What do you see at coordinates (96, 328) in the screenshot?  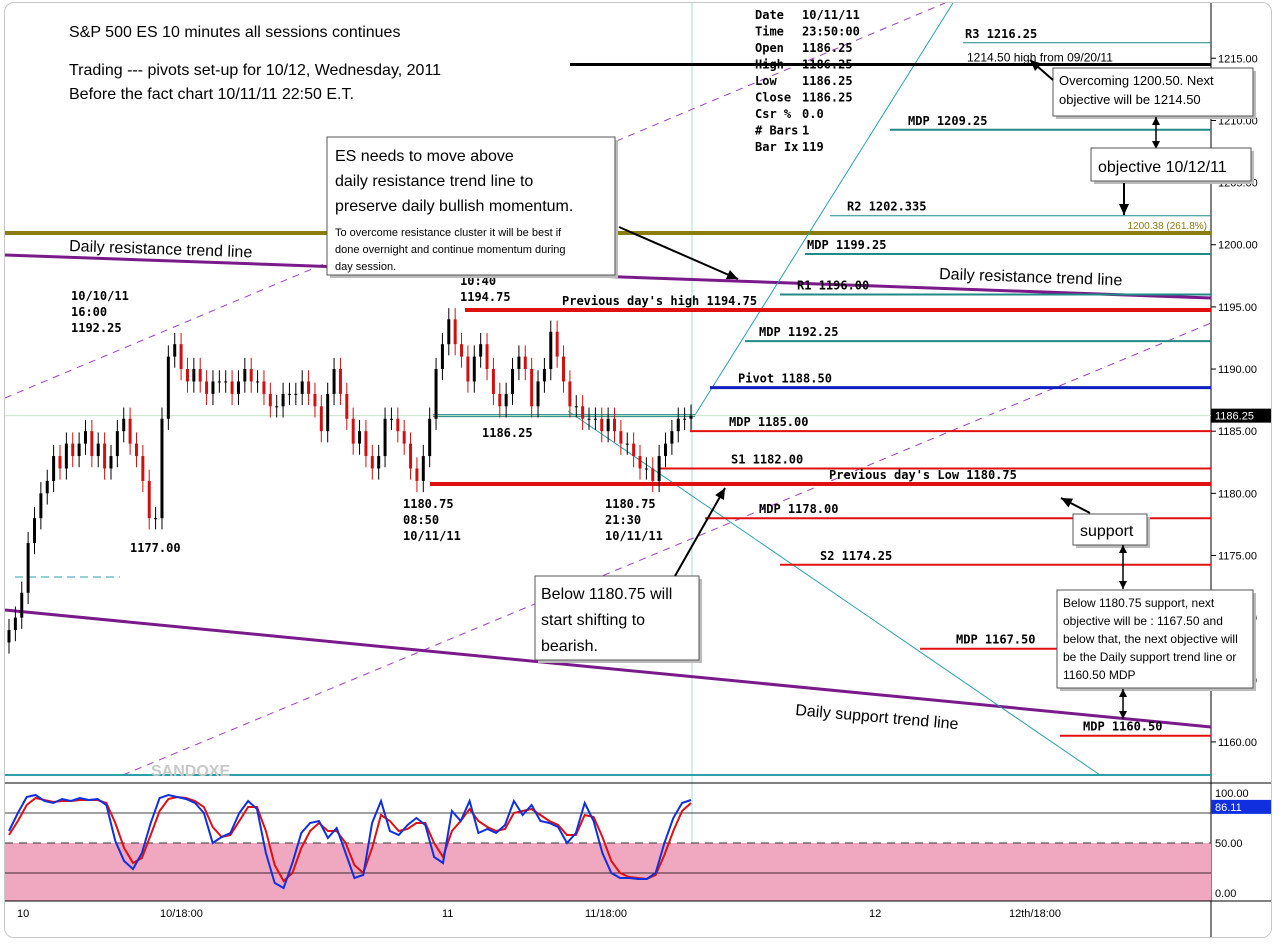 I see `price-annotation: 1192.25` at bounding box center [96, 328].